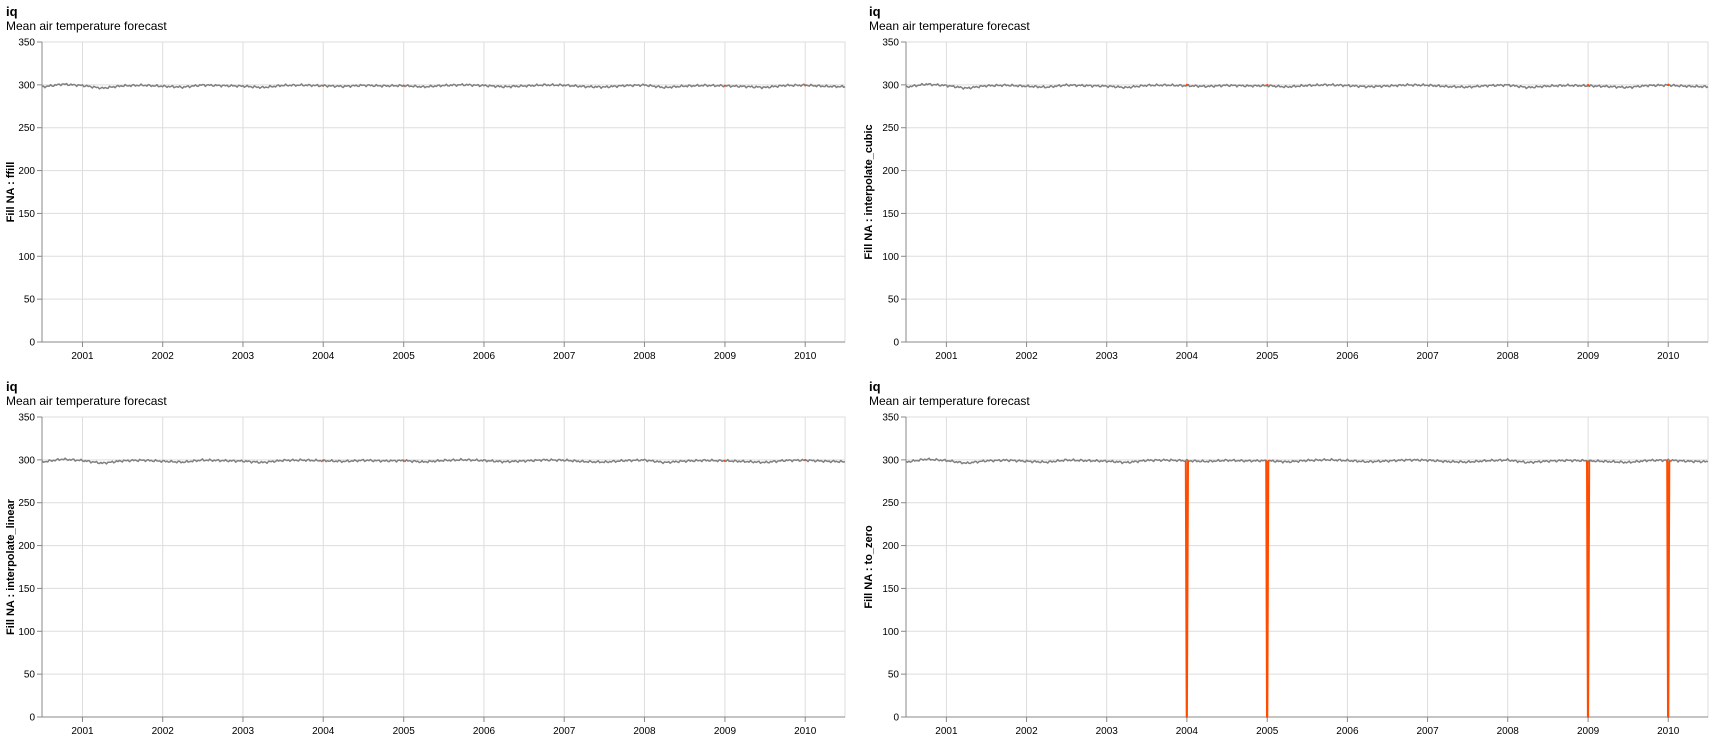  I want to click on y-axis-title: Fill NA : ffill, so click(11, 192).